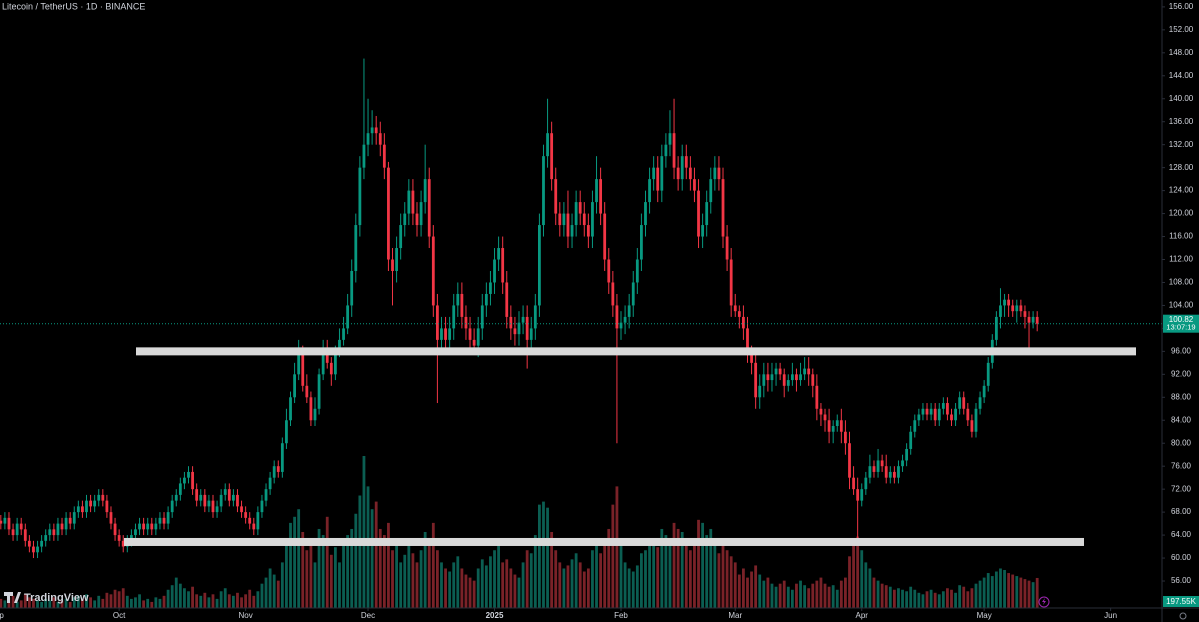  Describe the element at coordinates (2, 615) in the screenshot. I see `x-tick-label: Sep` at that location.